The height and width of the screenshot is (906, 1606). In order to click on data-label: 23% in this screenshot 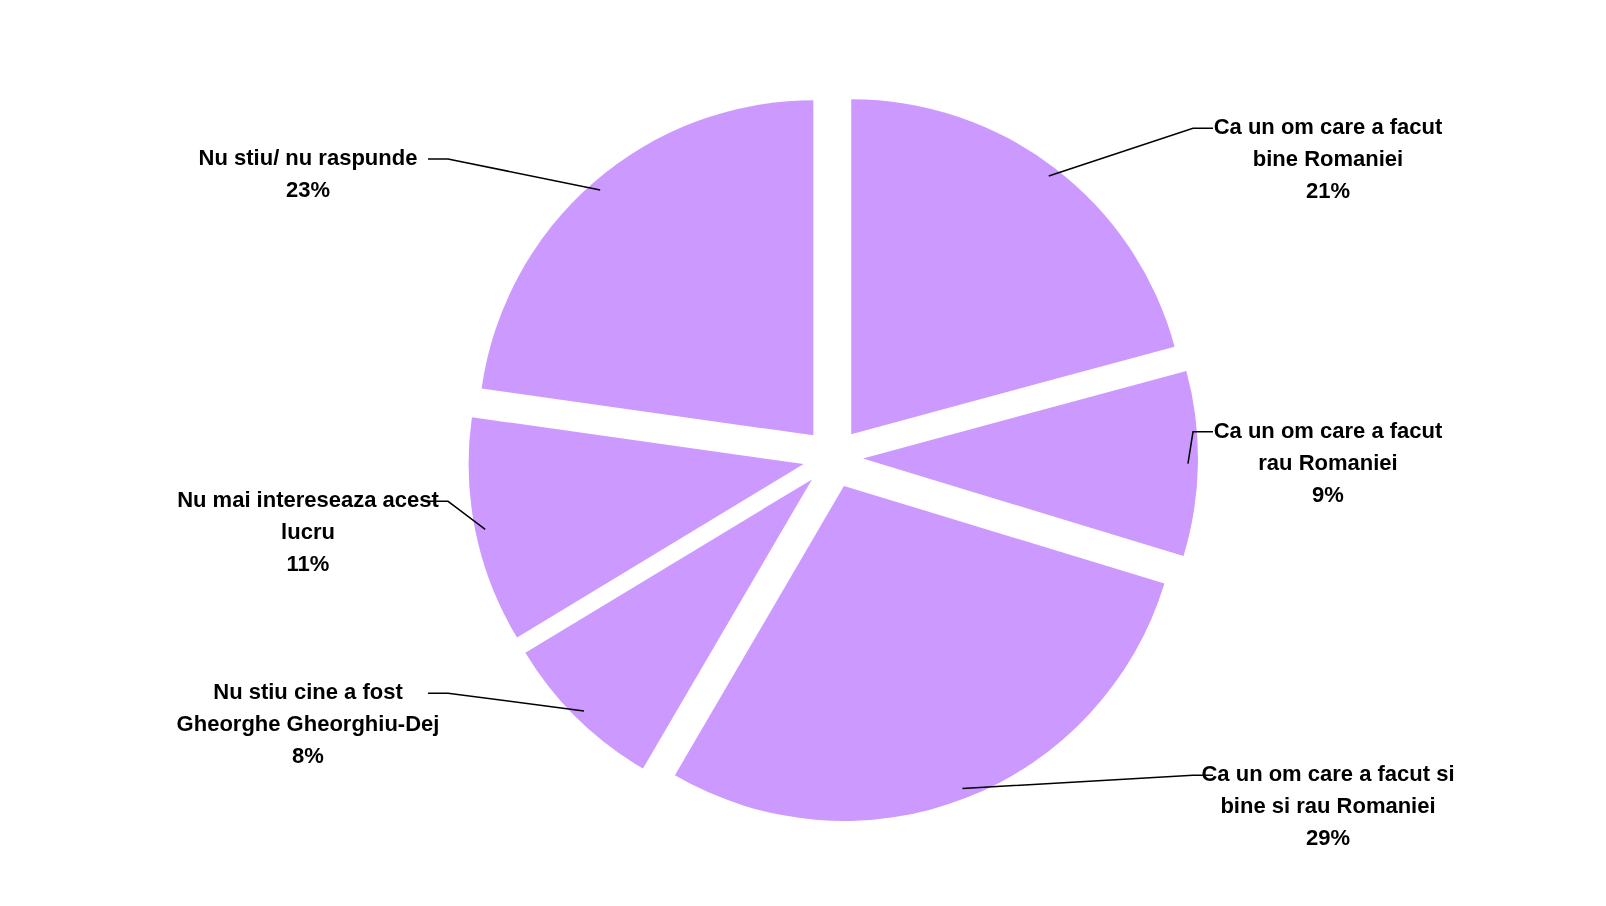, I will do `click(308, 189)`.